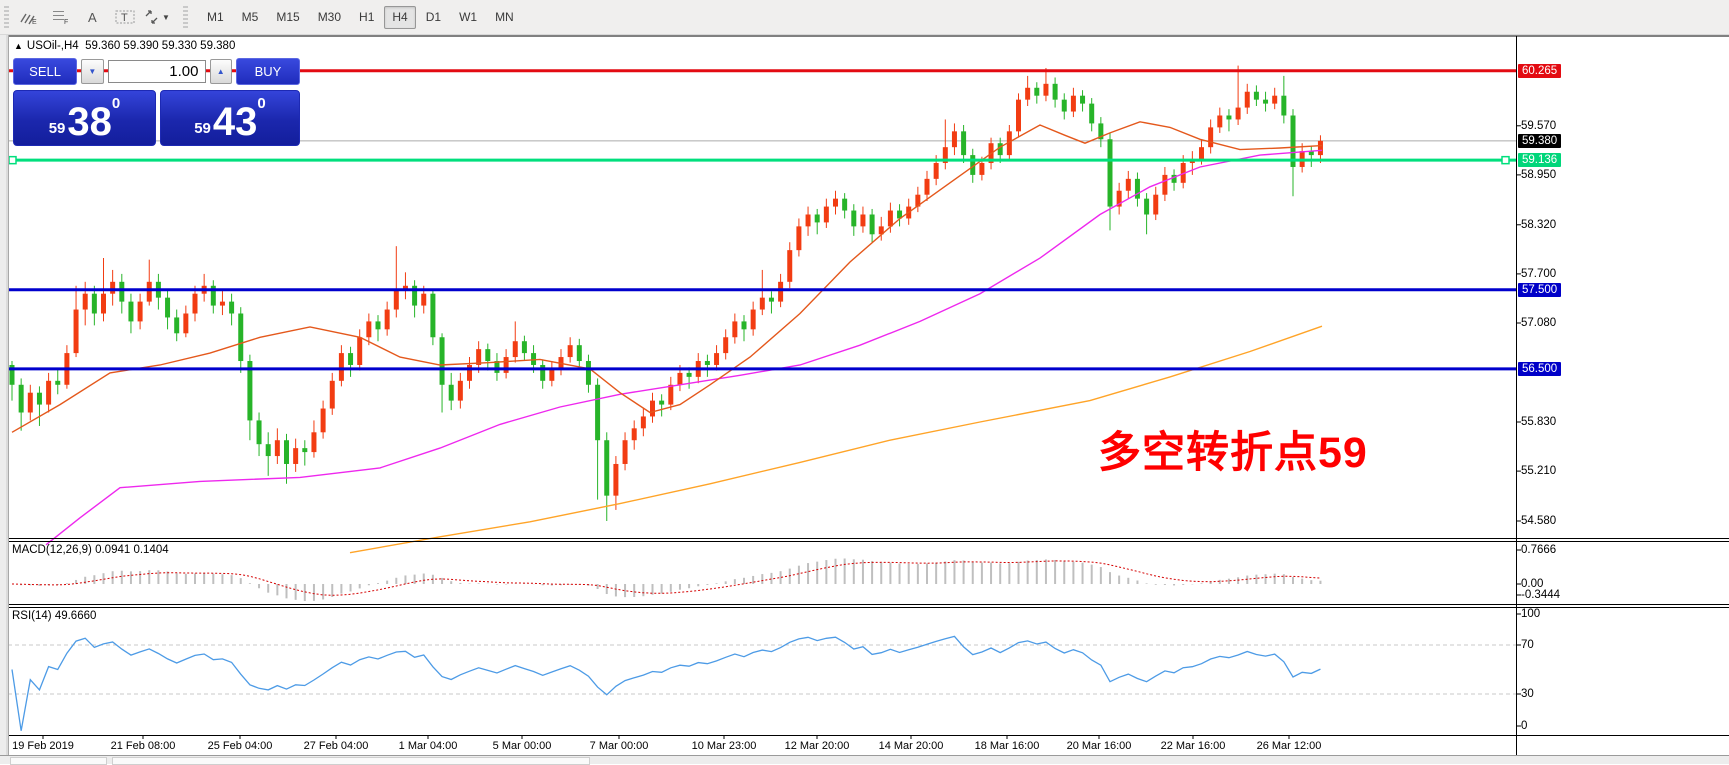  I want to click on indicators-icon: E, so click(29, 17).